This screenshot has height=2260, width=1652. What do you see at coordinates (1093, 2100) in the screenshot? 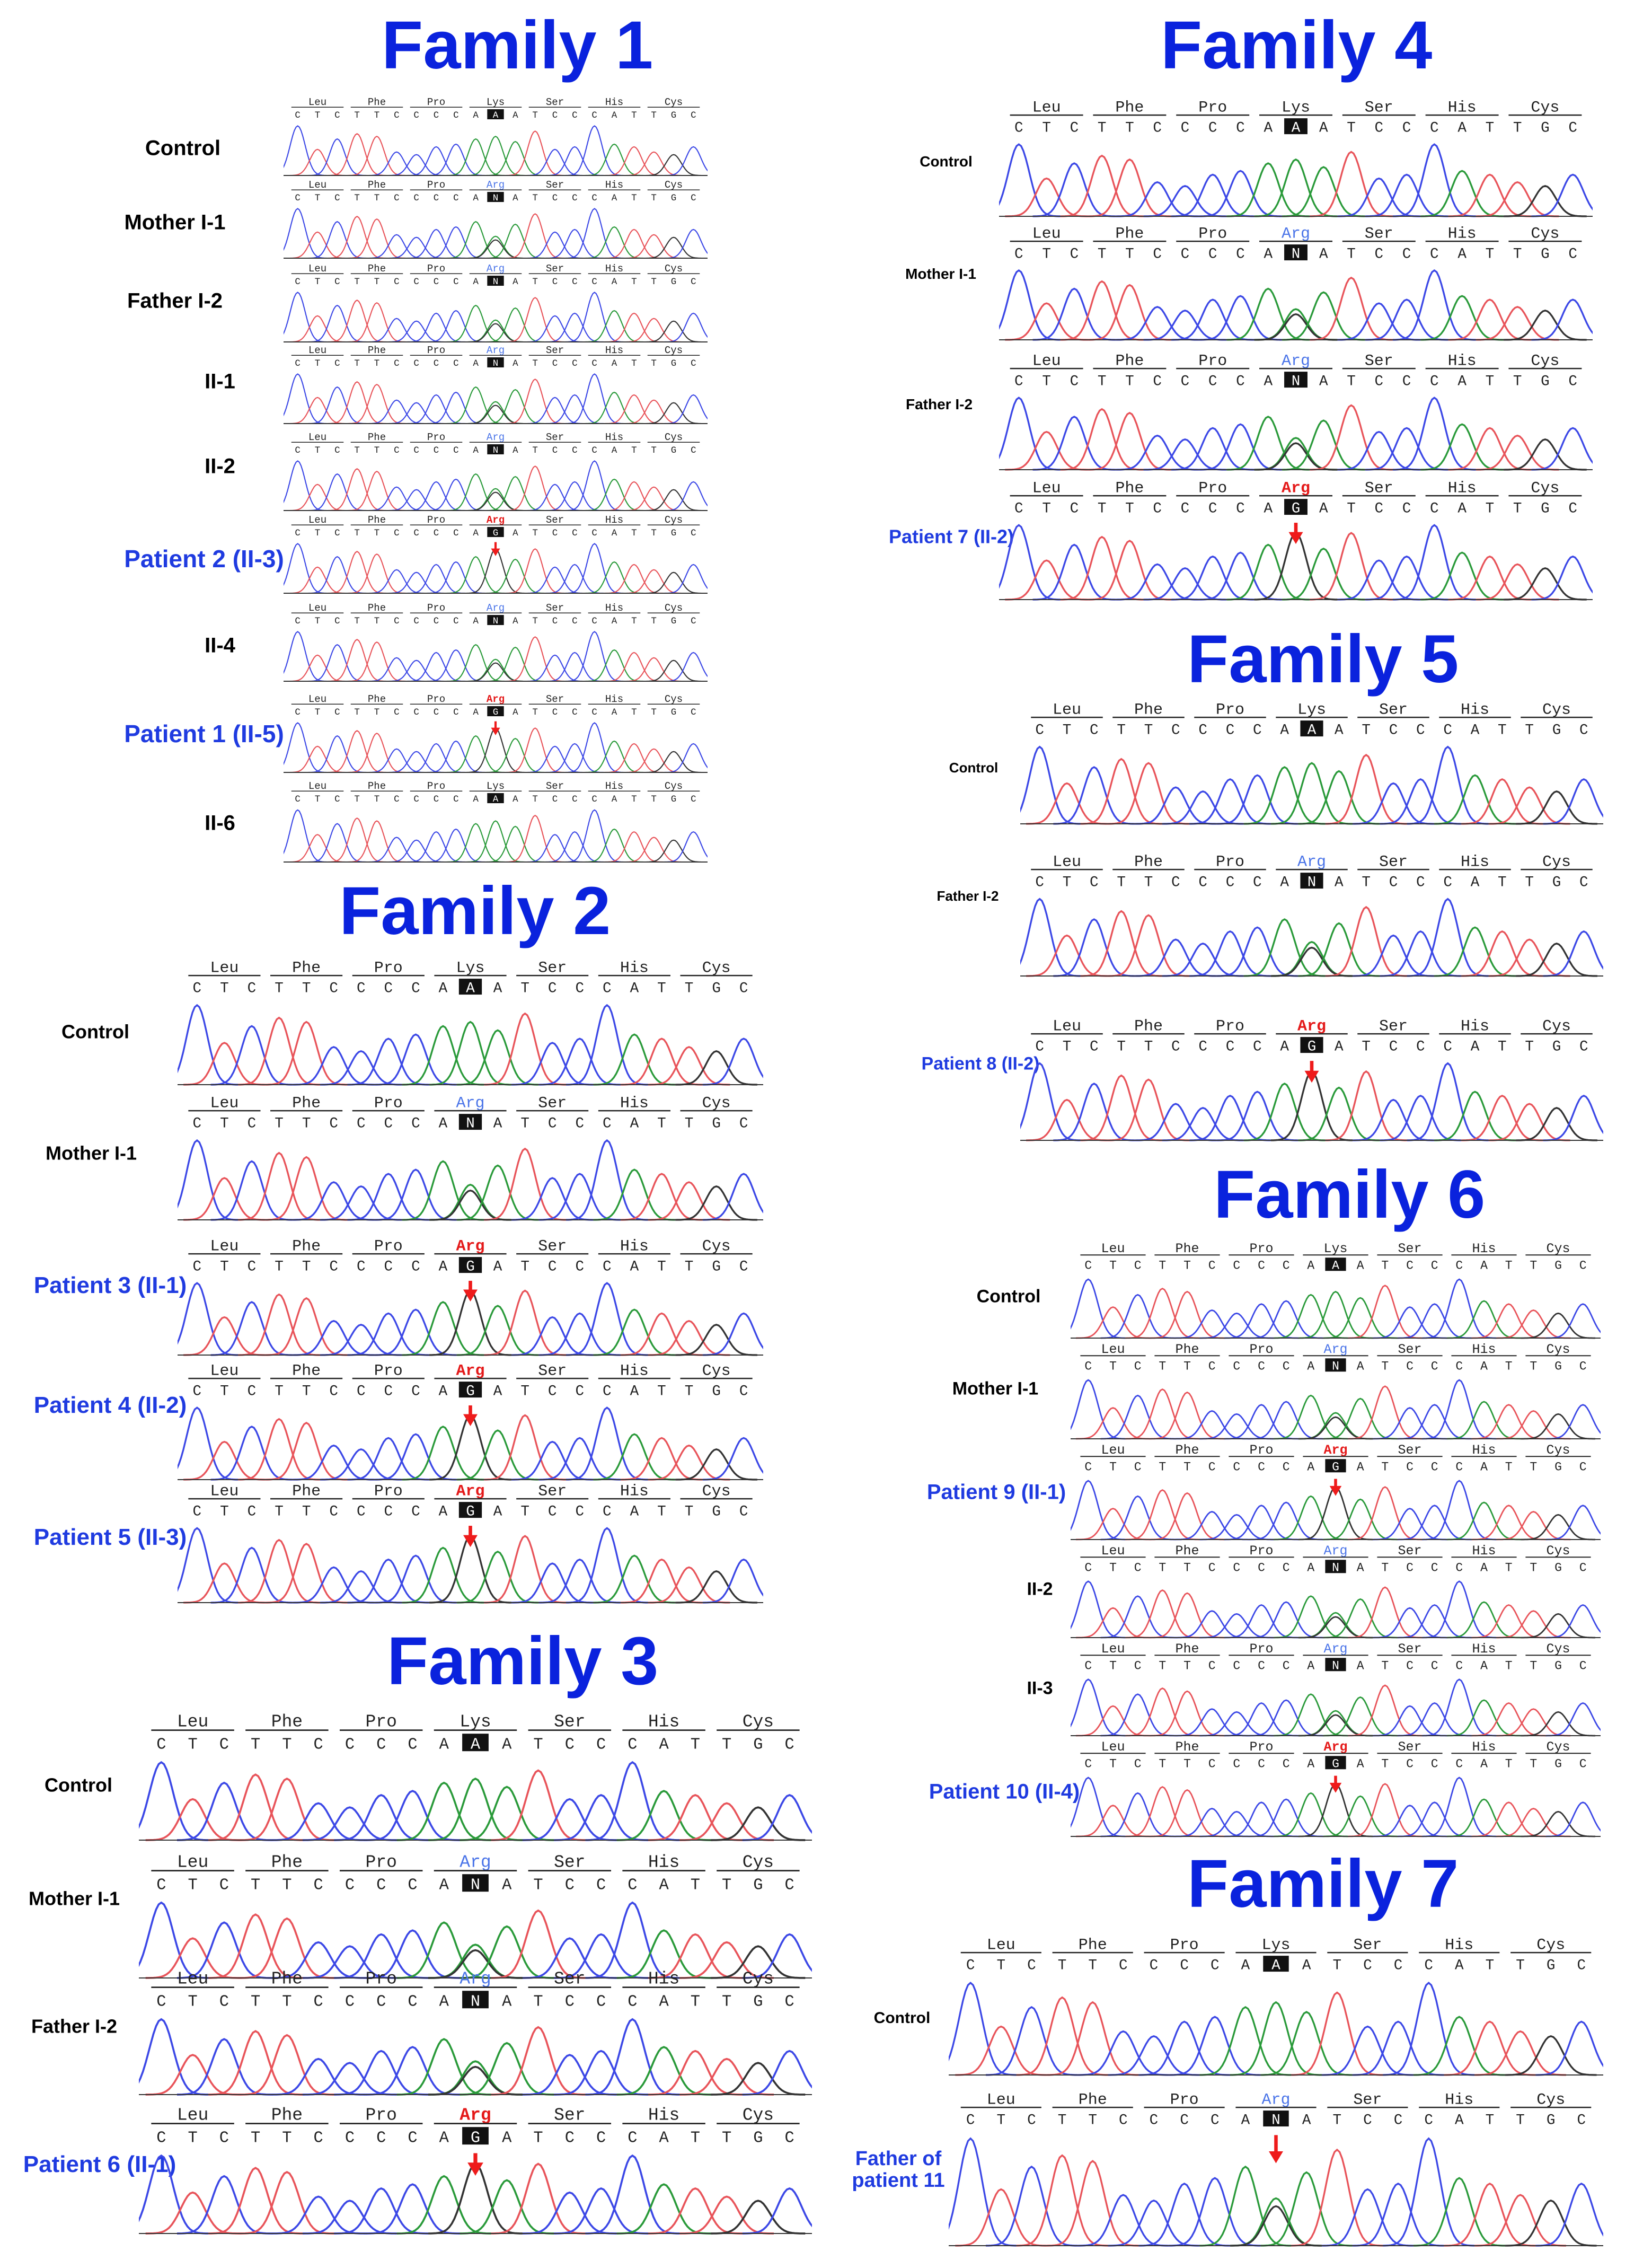
I see `amino-acid-label: Phe` at bounding box center [1093, 2100].